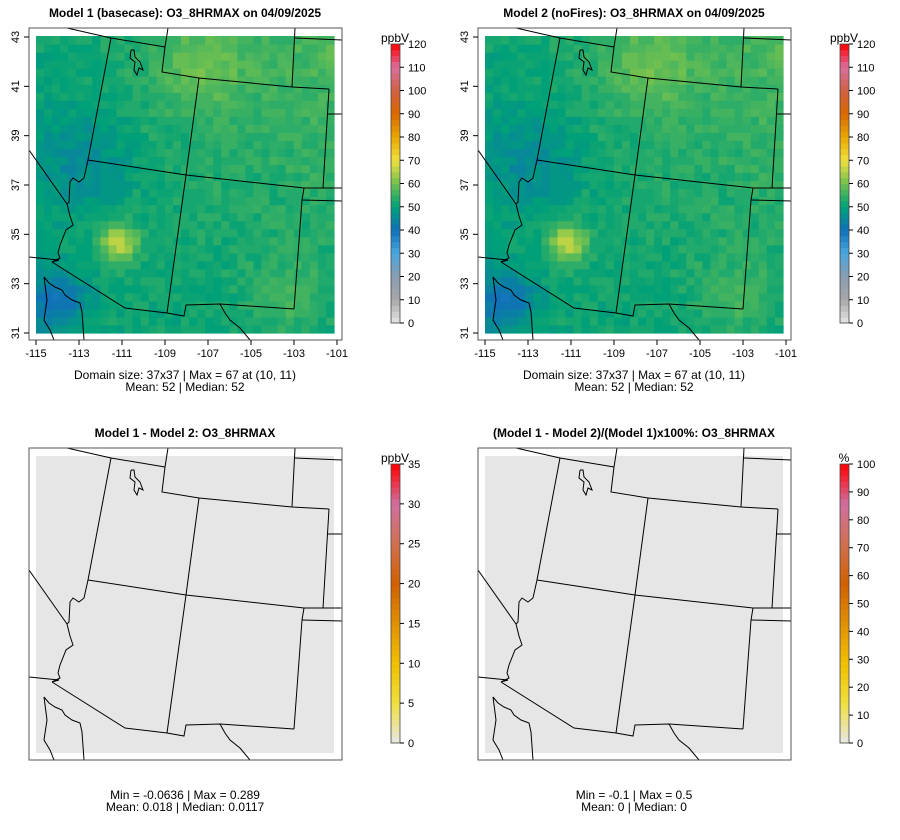 The width and height of the screenshot is (900, 840). I want to click on colorbar-tick-label: 35, so click(414, 465).